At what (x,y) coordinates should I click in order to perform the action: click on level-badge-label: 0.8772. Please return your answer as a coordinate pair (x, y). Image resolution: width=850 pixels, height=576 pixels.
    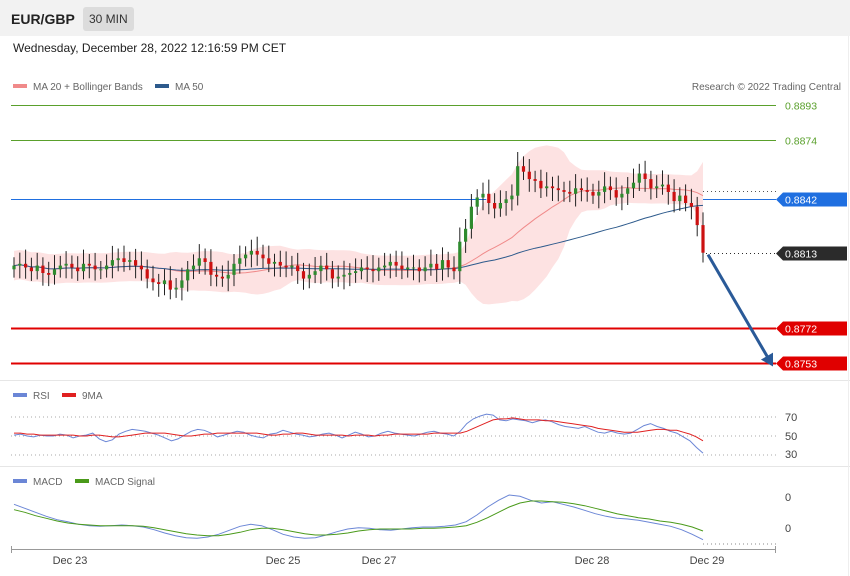
    Looking at the image, I should click on (801, 330).